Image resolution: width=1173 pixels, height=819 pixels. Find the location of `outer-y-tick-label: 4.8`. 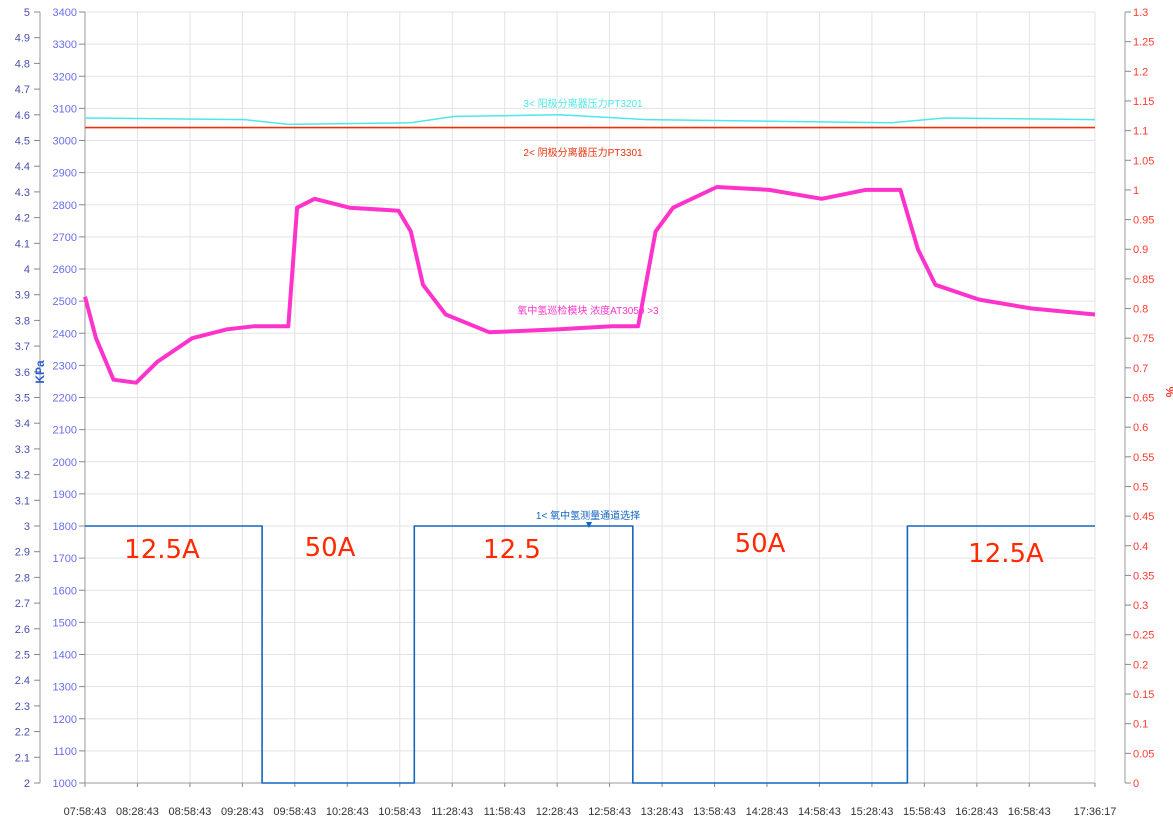

outer-y-tick-label: 4.8 is located at coordinates (22, 64).